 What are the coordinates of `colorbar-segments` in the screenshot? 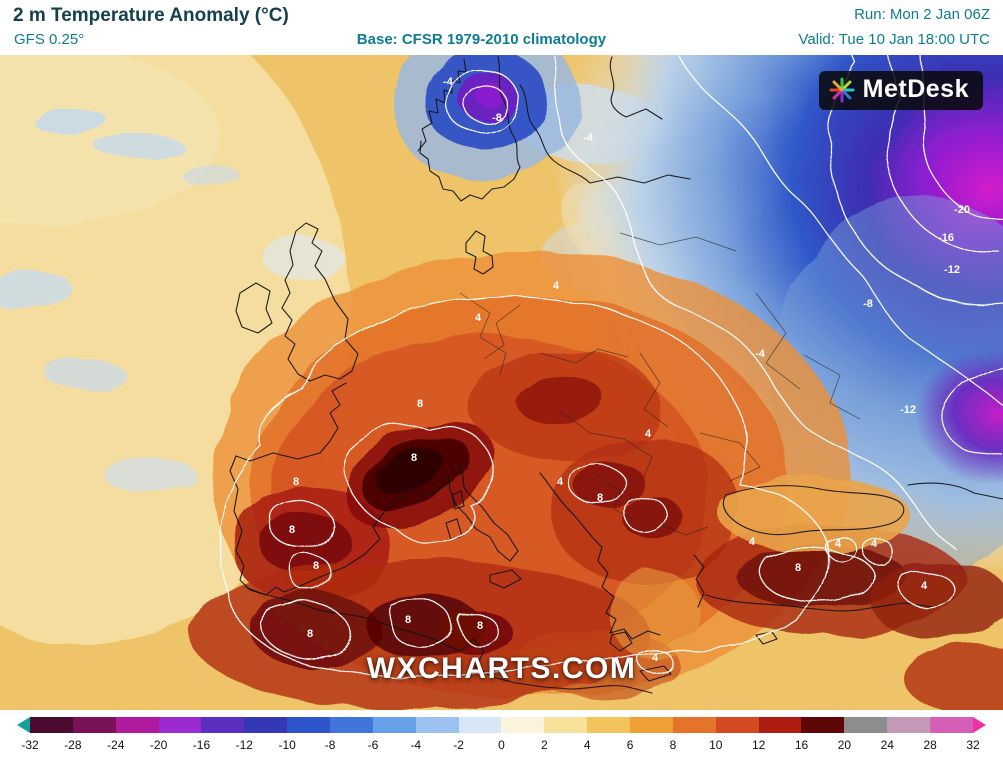 It's located at (501, 725).